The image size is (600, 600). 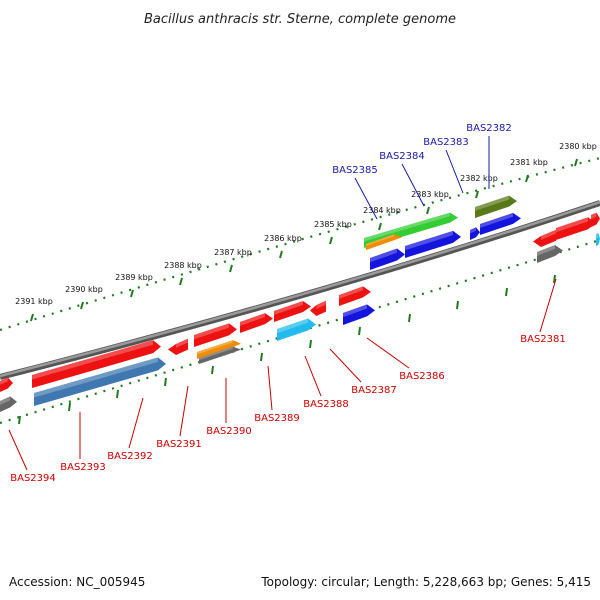 I want to click on gene-label-bas2391: BAS2391, so click(x=179, y=444).